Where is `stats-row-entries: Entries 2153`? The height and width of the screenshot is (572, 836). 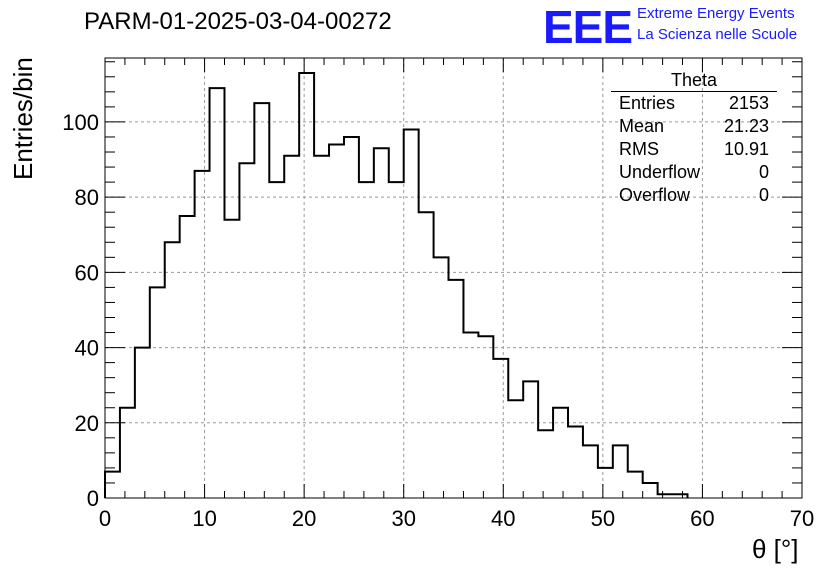 stats-row-entries: Entries 2153 is located at coordinates (694, 103).